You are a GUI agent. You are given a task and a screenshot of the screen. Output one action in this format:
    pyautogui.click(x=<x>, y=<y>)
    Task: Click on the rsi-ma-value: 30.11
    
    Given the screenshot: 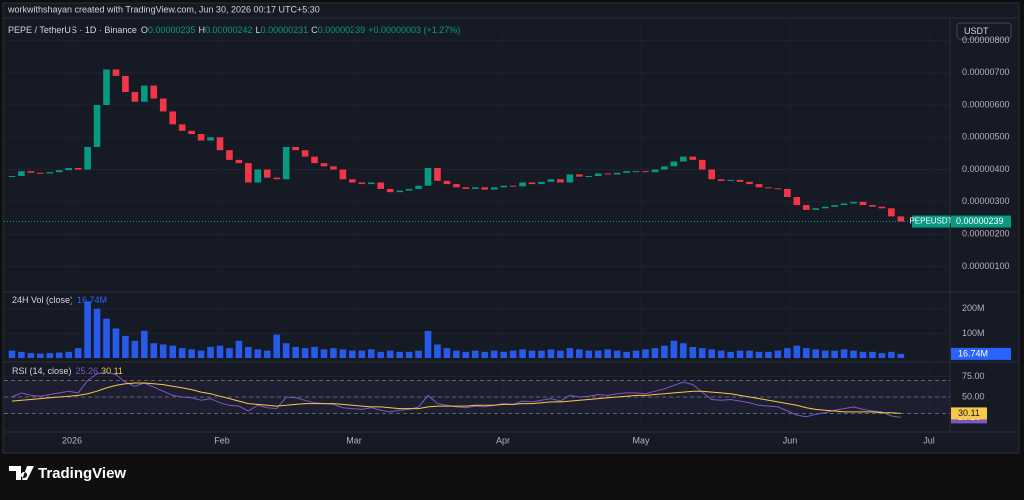 What is the action you would take?
    pyautogui.click(x=112, y=371)
    